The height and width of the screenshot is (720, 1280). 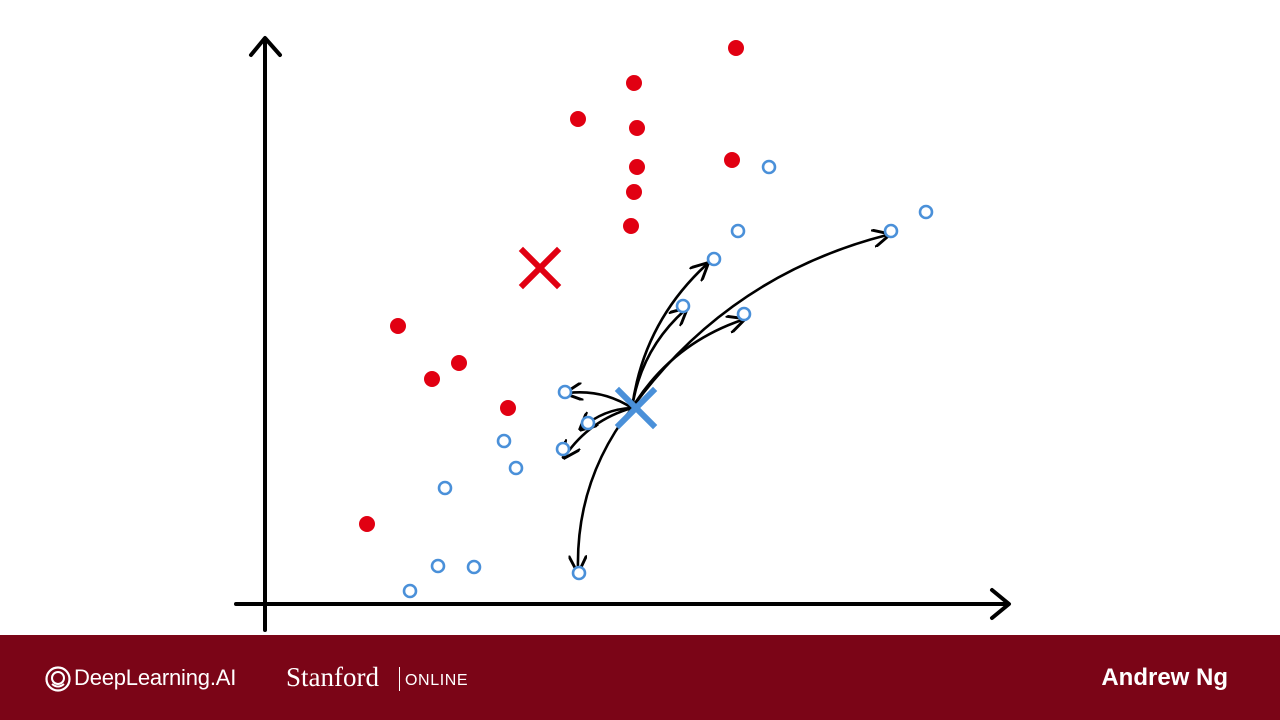 What do you see at coordinates (58, 679) in the screenshot?
I see `deeplearning-logo-icon` at bounding box center [58, 679].